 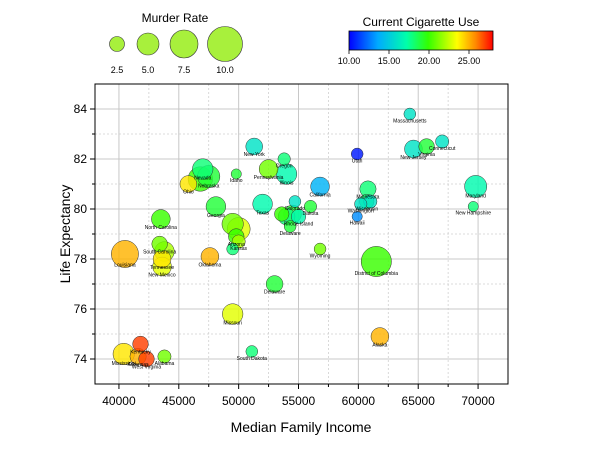 What do you see at coordinates (232, 324) in the screenshot?
I see `point-label: Missouri` at bounding box center [232, 324].